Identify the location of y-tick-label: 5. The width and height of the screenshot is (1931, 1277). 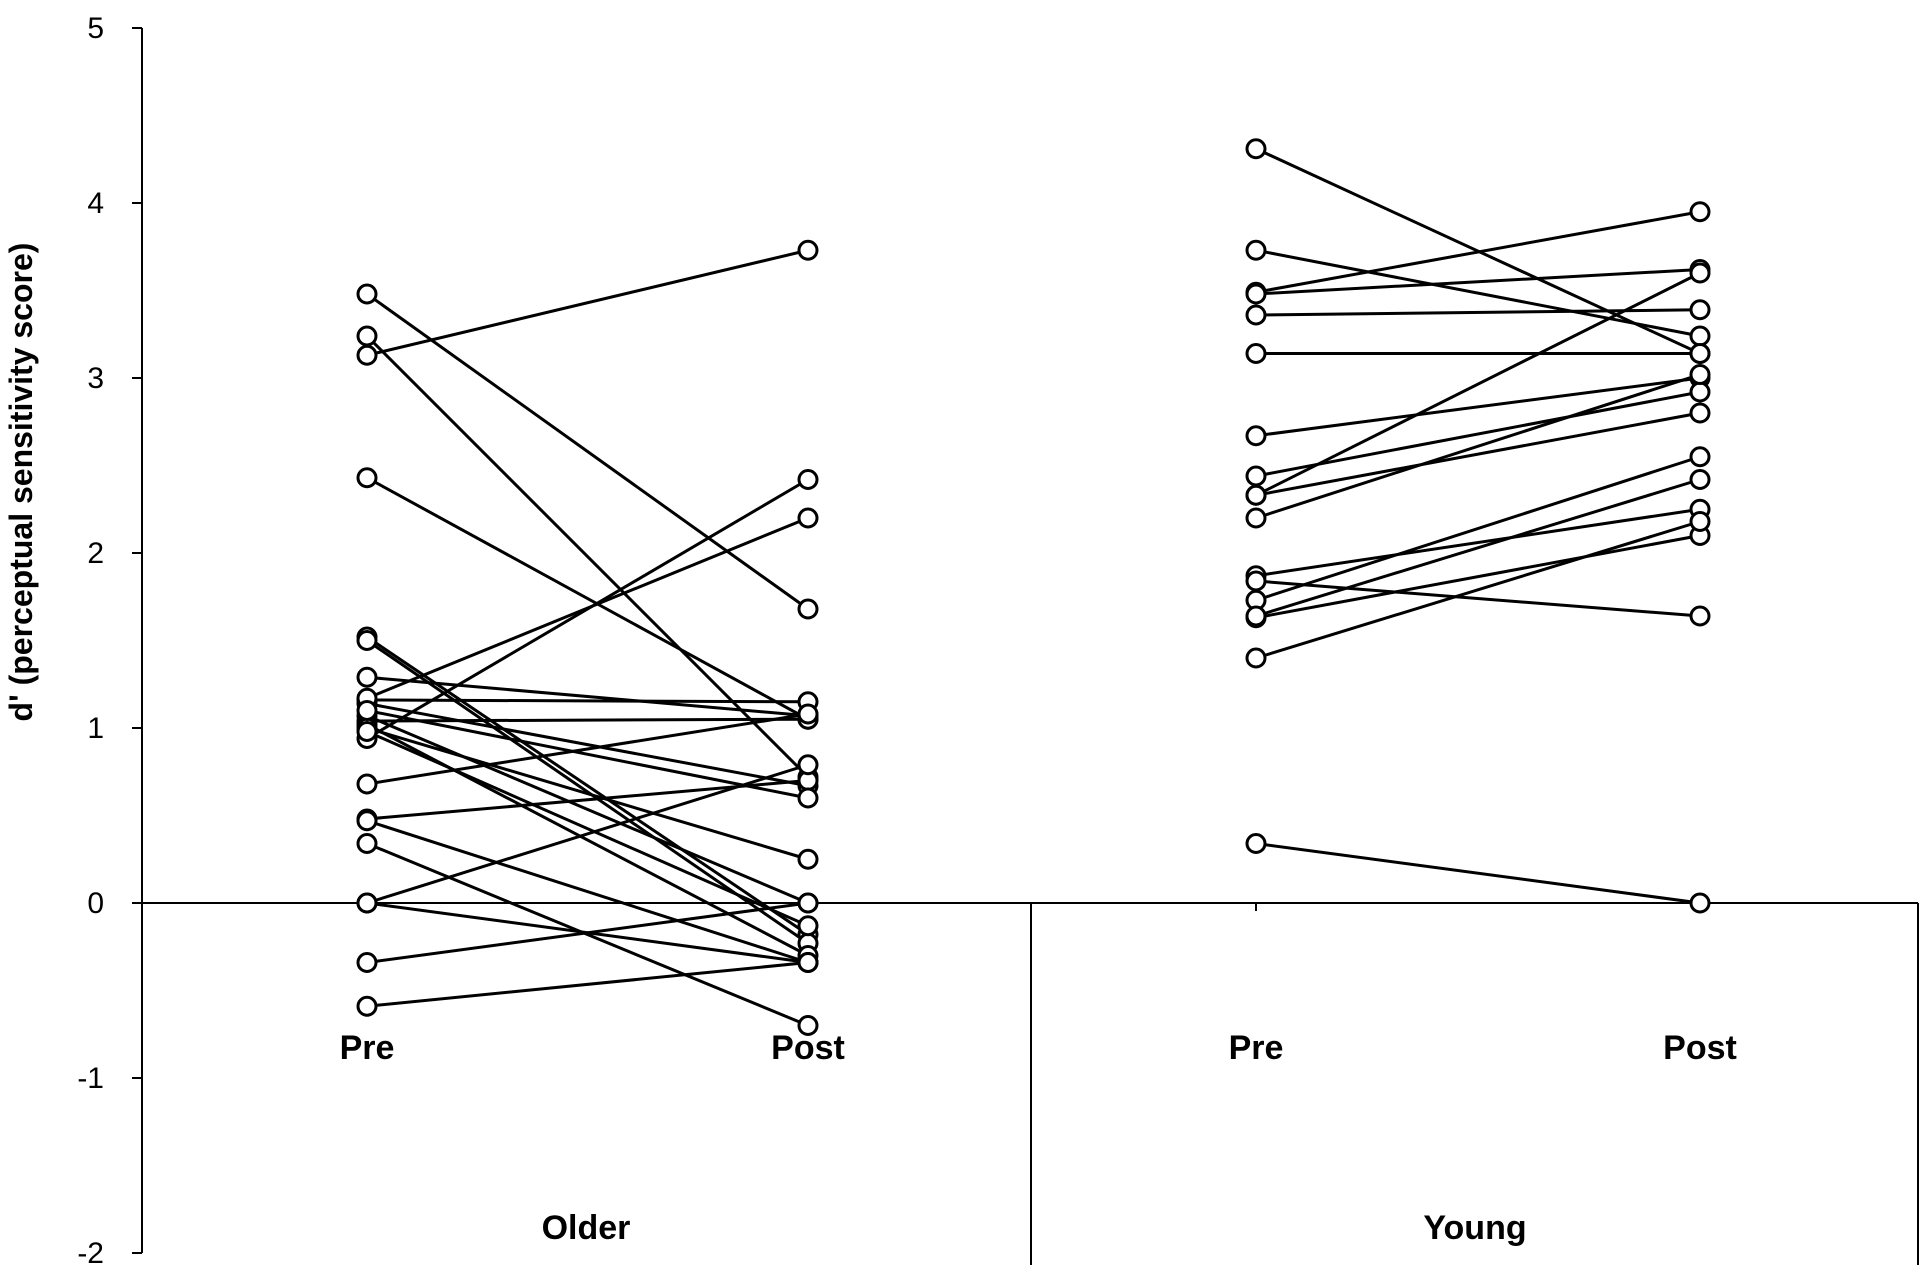
(95, 28).